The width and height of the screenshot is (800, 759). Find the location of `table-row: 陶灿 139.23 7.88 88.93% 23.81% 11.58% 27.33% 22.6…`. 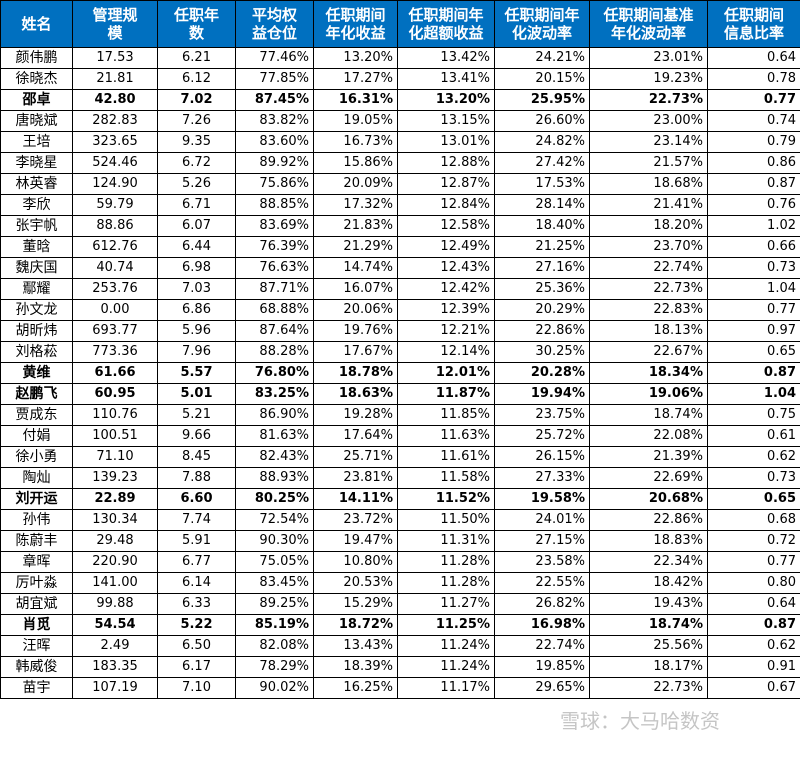

table-row: 陶灿 139.23 7.88 88.93% 23.81% 11.58% 27.33% 22.6… is located at coordinates (400, 478).